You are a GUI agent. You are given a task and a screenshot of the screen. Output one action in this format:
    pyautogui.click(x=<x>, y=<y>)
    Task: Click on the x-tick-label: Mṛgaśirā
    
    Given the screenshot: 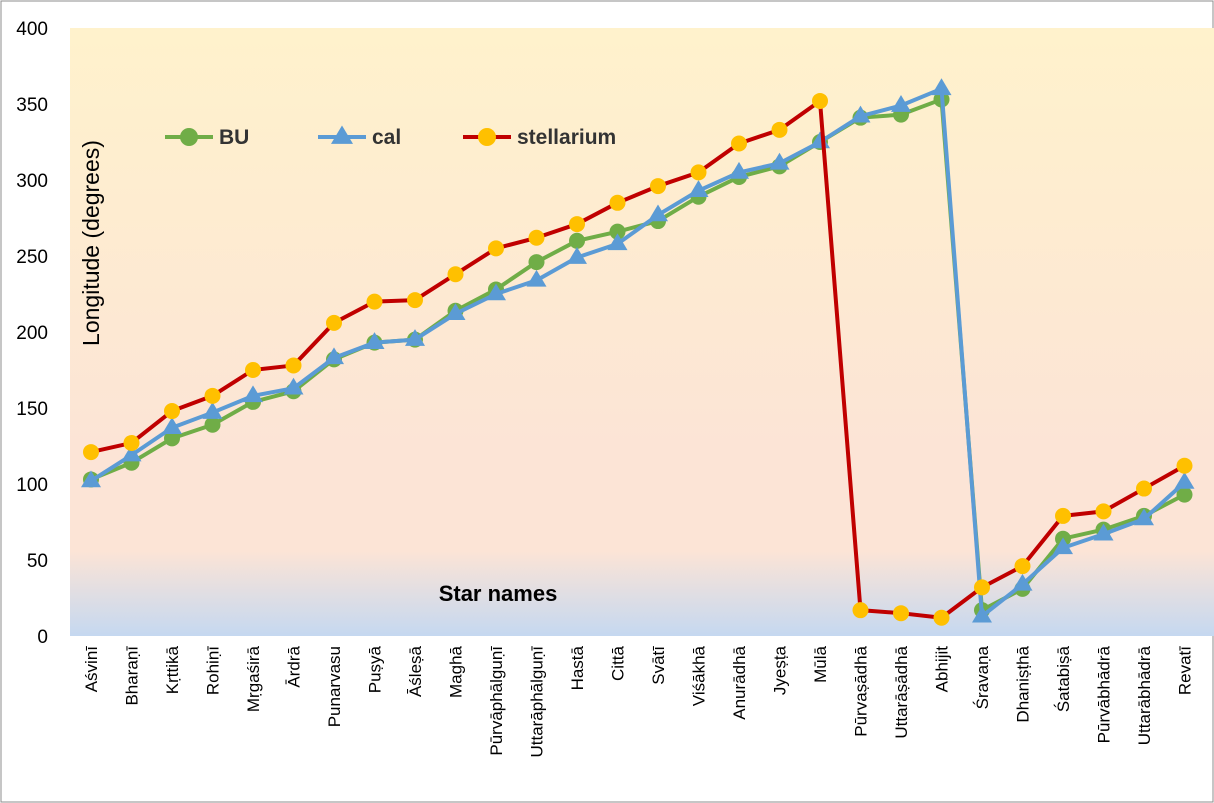 What is the action you would take?
    pyautogui.click(x=253, y=678)
    